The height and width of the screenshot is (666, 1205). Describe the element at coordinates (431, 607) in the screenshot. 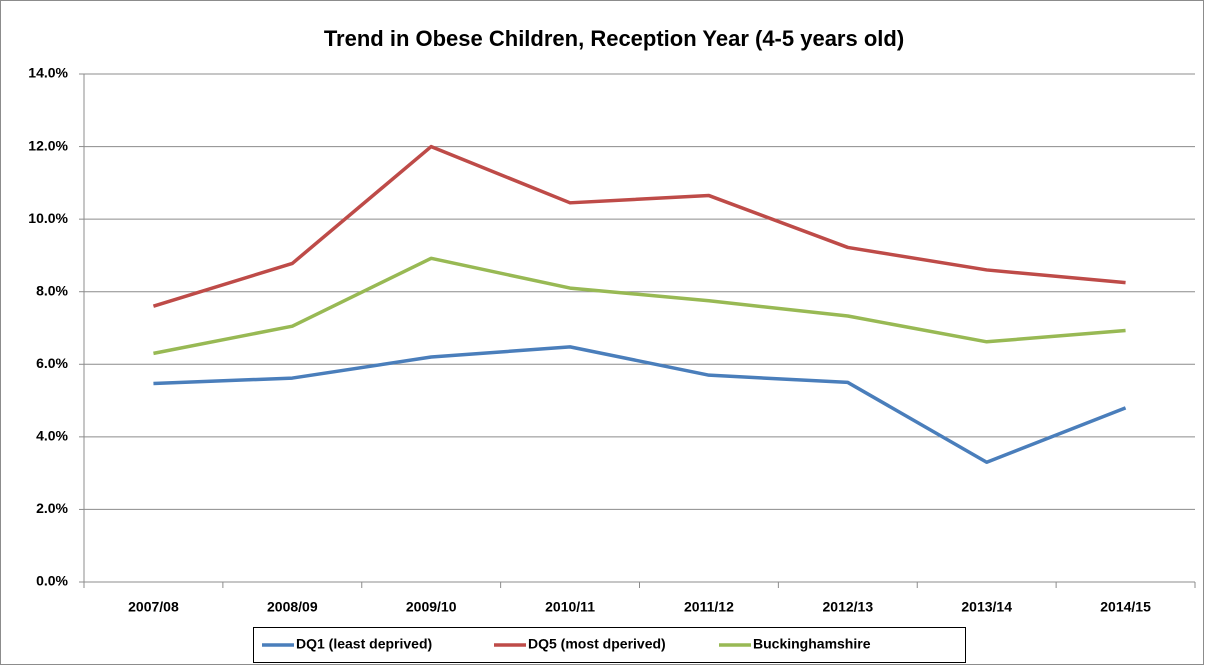

I see `x-tick-label: 2009/10` at that location.